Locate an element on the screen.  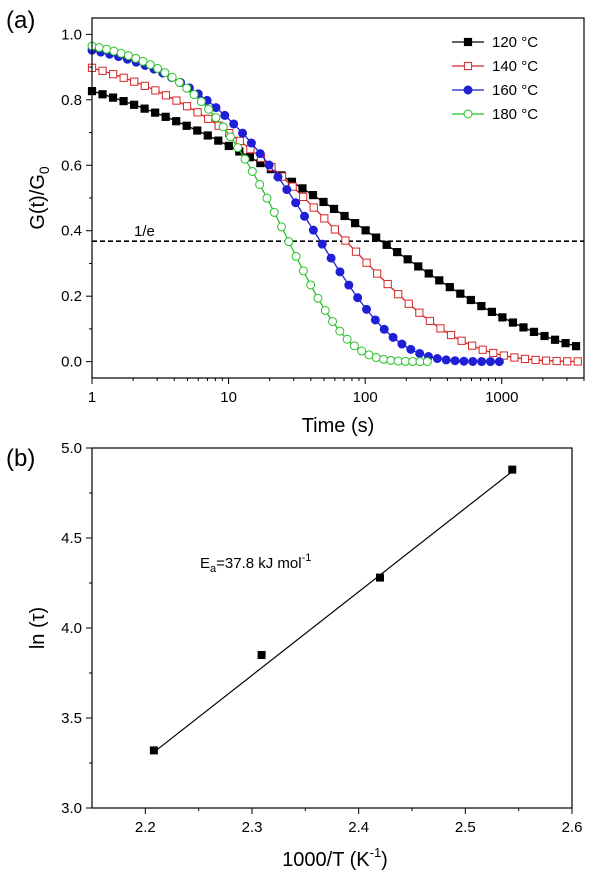
x-tick-label: 2.4 is located at coordinates (358, 827).